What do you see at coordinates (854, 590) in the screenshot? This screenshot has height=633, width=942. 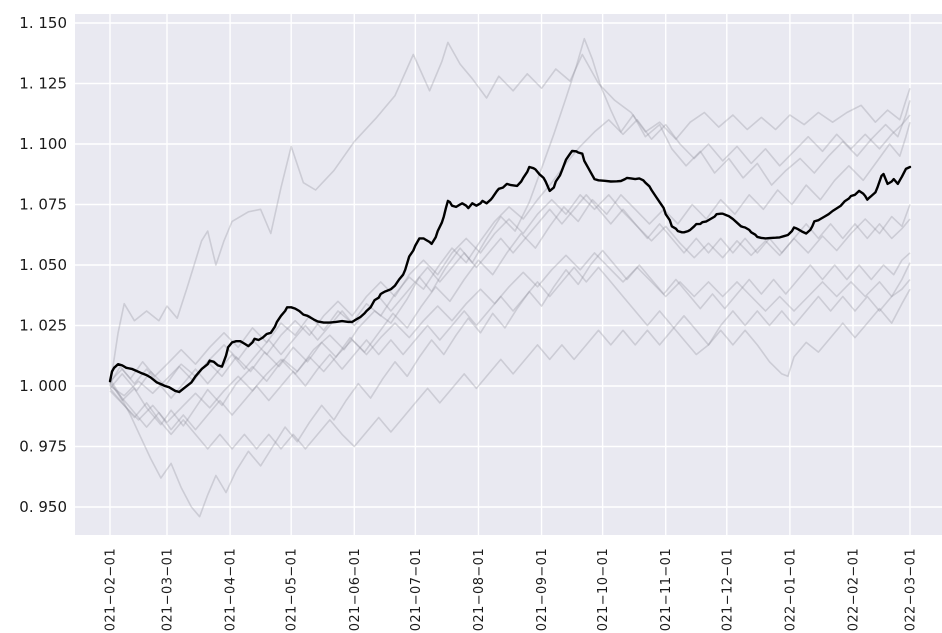 I see `x-tick-label: 2022−02−01` at bounding box center [854, 590].